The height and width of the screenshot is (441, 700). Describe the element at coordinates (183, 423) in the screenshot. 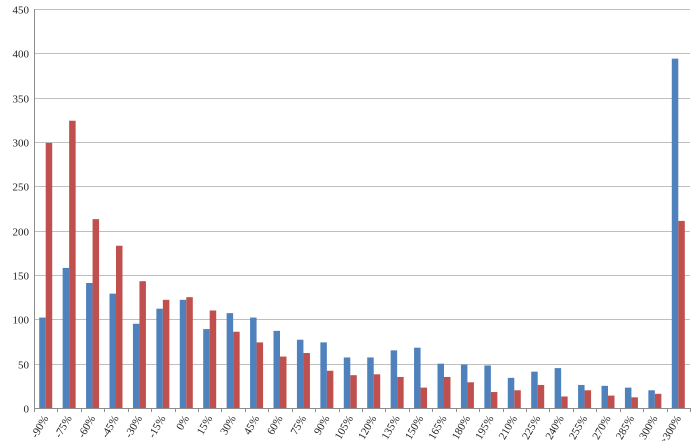

I see `x-tick-label: 0%` at that location.